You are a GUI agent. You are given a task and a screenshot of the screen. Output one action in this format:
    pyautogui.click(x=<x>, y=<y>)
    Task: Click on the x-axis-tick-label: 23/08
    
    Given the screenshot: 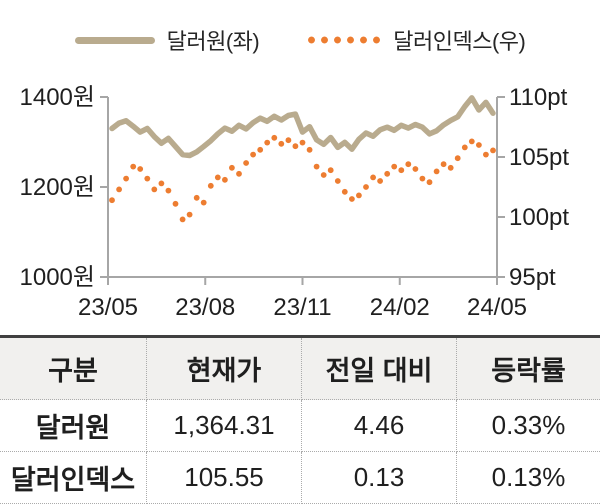 What is the action you would take?
    pyautogui.click(x=205, y=307)
    